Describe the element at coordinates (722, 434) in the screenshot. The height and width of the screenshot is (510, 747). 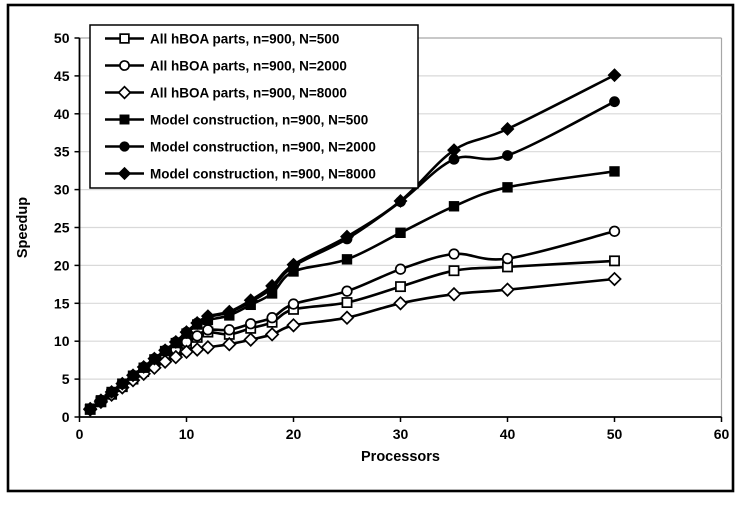
I see `x-tick-label: 60` at that location.